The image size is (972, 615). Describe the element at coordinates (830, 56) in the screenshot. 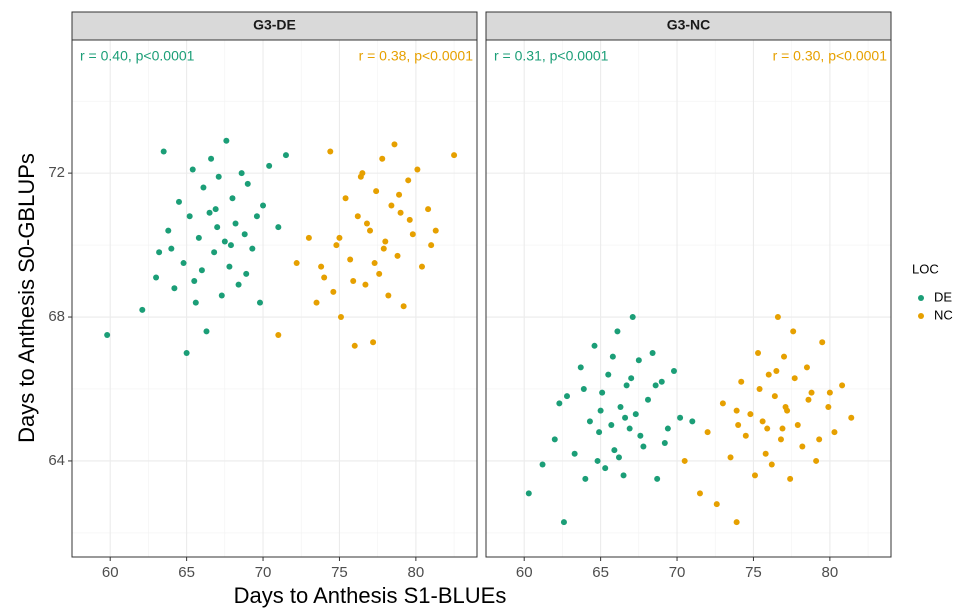

I see `annotation: r = 0.30, p<0.0001` at that location.